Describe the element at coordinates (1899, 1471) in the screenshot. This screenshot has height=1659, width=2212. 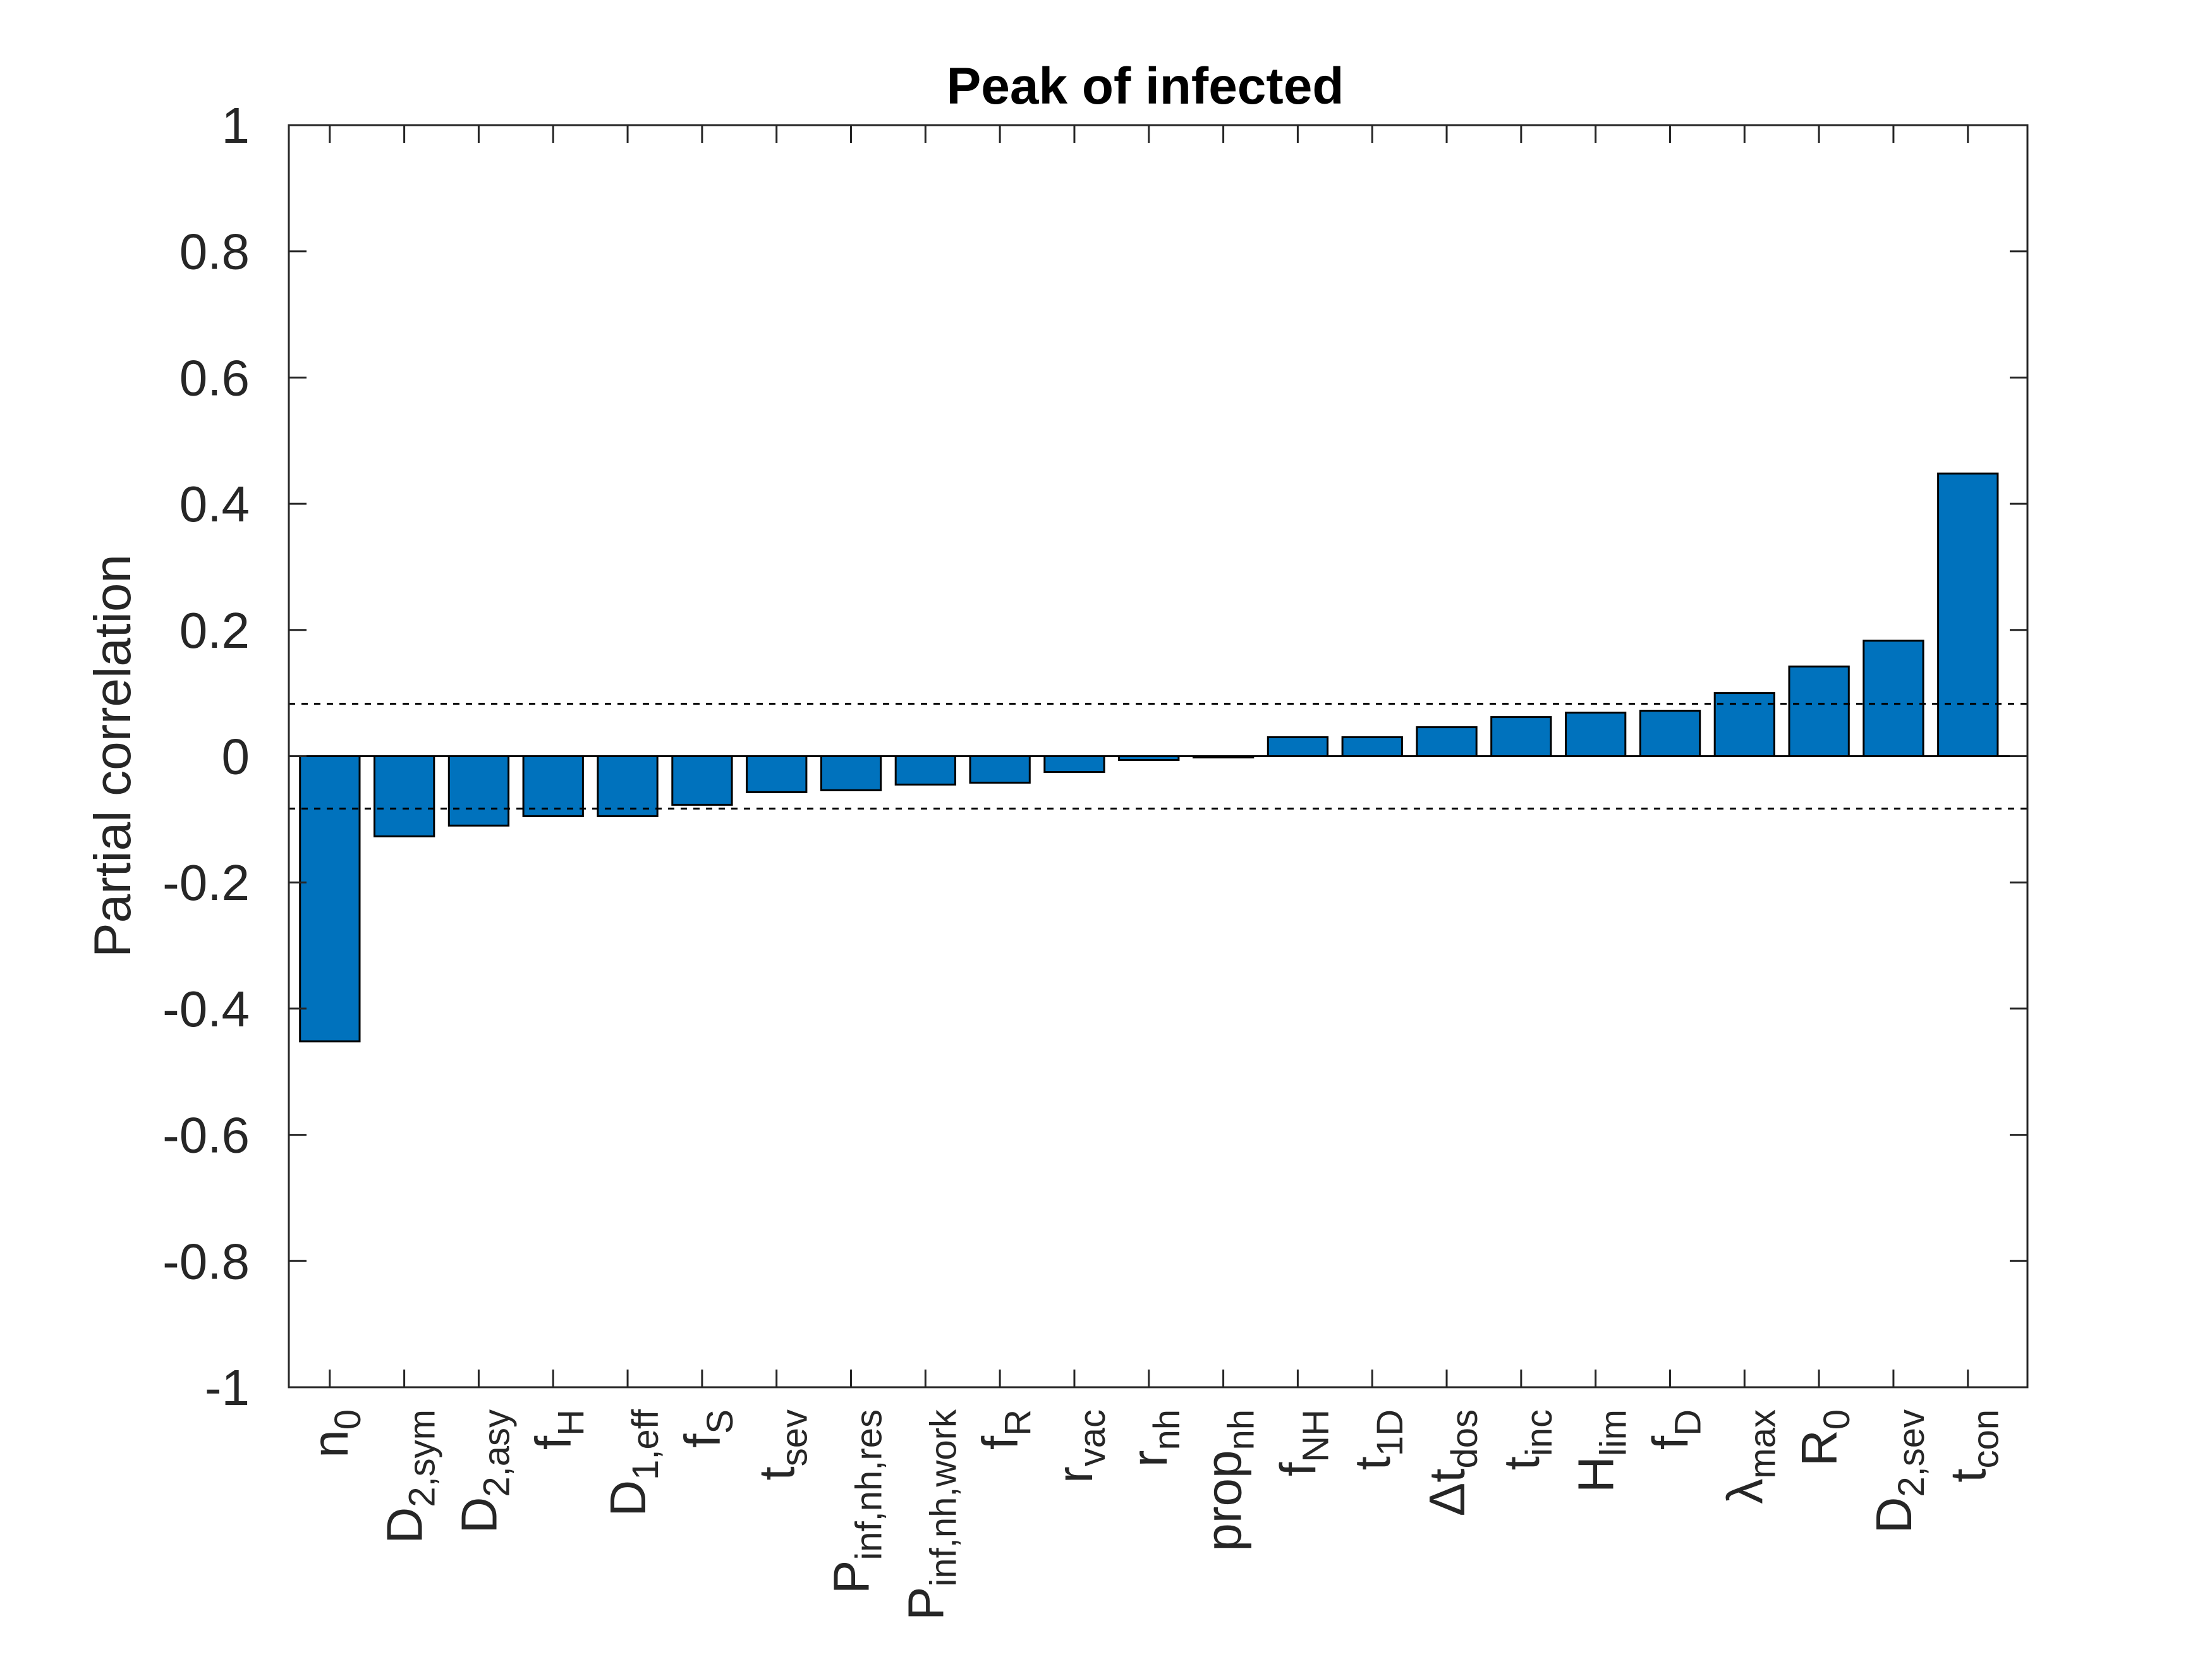
I see `x-tick-label: D2,sev` at that location.